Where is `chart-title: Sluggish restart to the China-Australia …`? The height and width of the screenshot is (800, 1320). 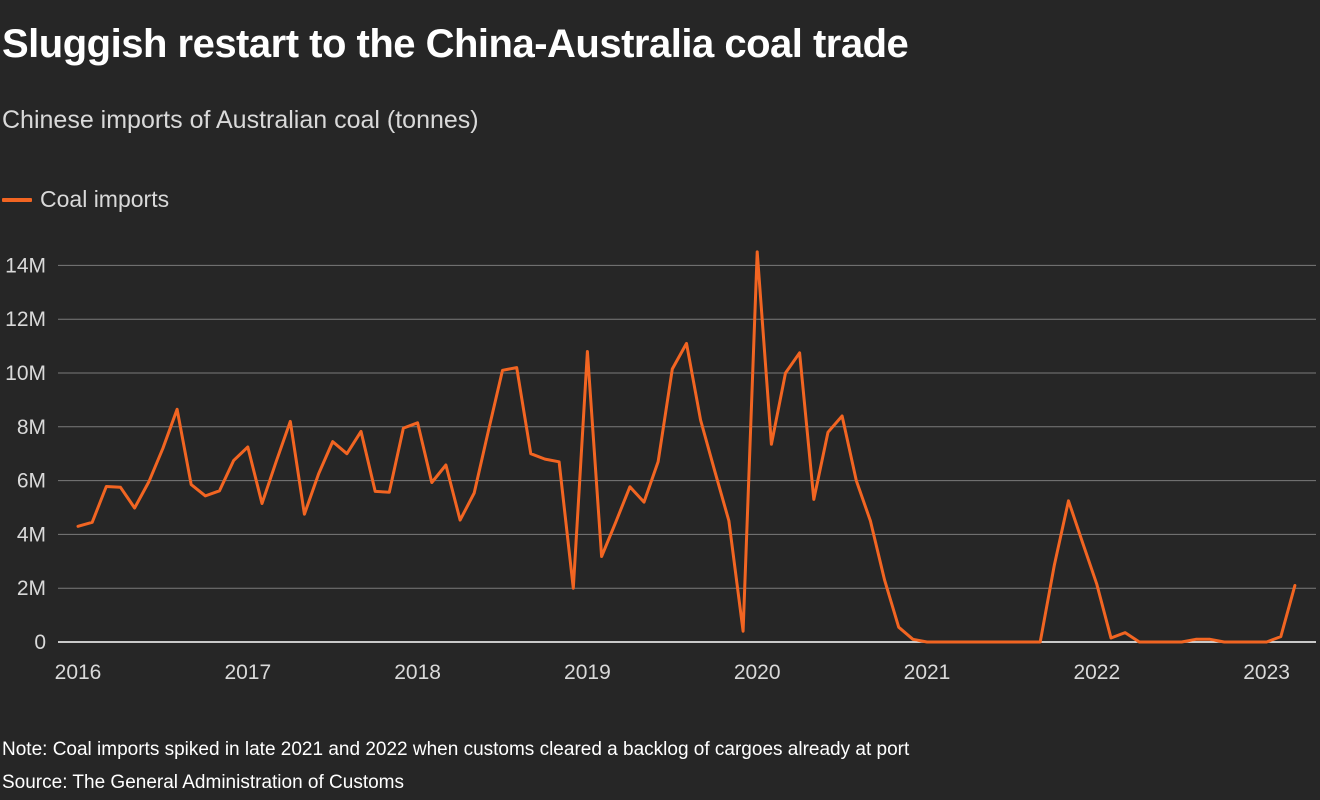
chart-title: Sluggish restart to the China-Australia … is located at coordinates (455, 44).